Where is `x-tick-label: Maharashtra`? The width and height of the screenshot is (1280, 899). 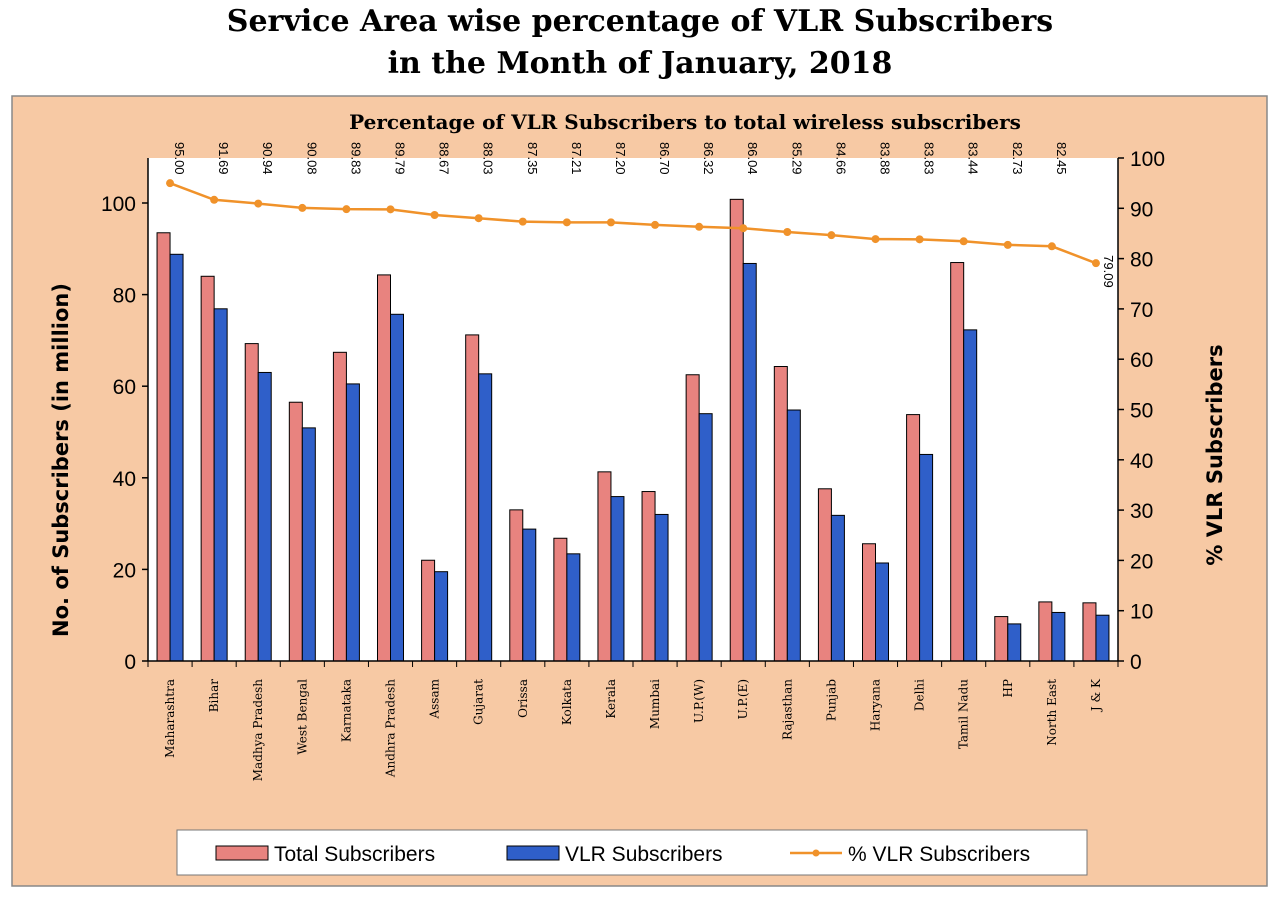 x-tick-label: Maharashtra is located at coordinates (170, 718).